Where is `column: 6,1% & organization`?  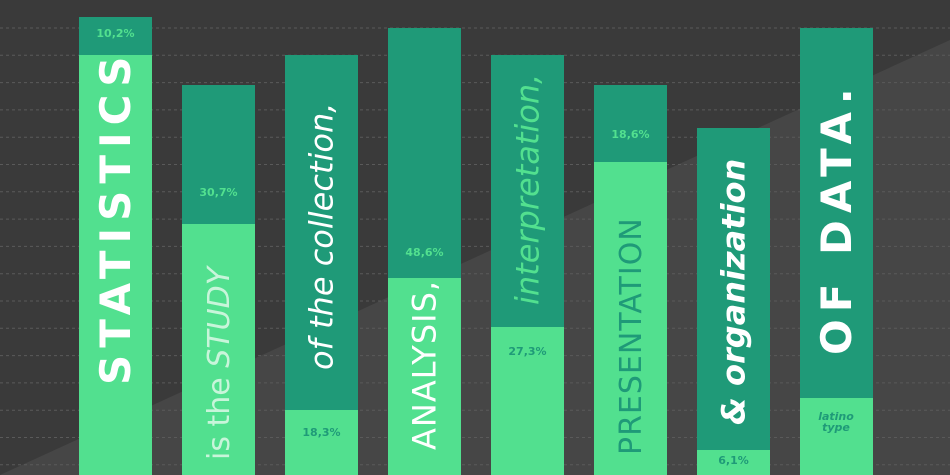
column: 6,1% & organization is located at coordinates (733, 301).